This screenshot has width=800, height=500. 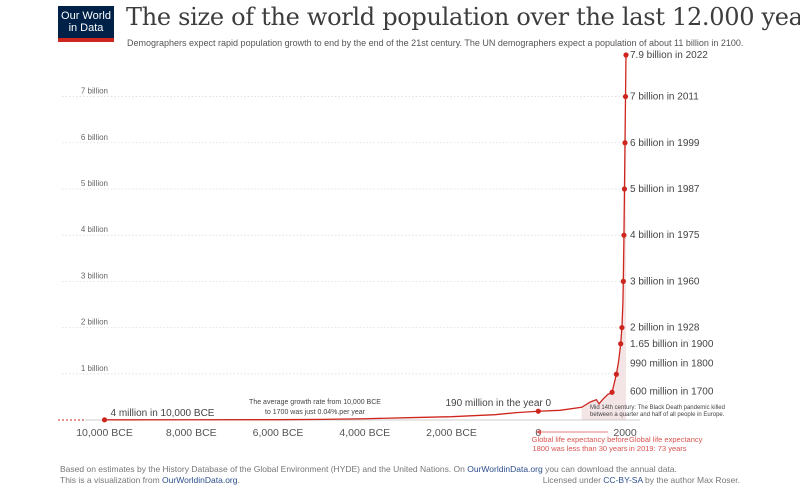 What do you see at coordinates (672, 344) in the screenshot?
I see `data-marker-label: 1.65 billion in 1900` at bounding box center [672, 344].